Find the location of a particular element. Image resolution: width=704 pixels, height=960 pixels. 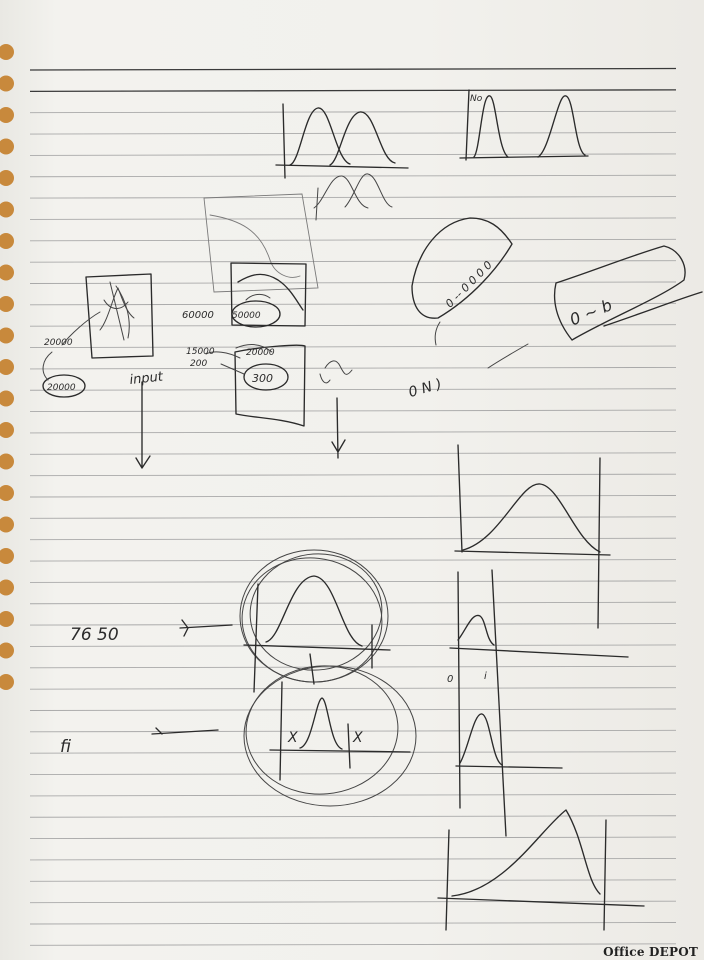

sketch-small-bells is located at coordinates (353, 197).